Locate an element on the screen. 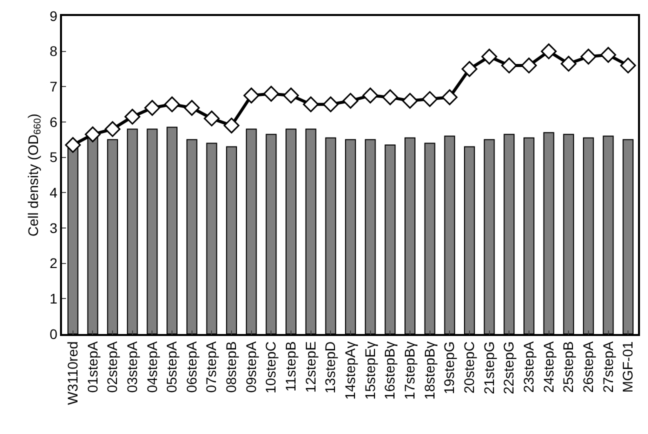 This screenshot has height=434, width=648. y-tick-label: 0 is located at coordinates (54, 334).